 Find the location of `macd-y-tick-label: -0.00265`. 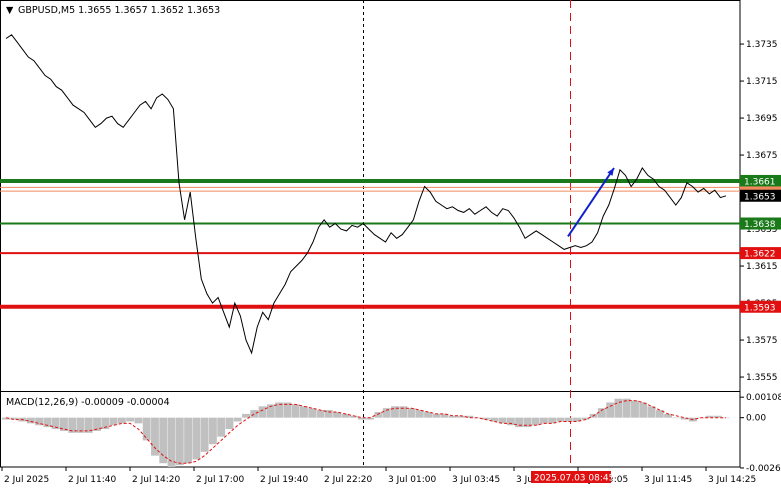

macd-y-tick-label: -0.00265 is located at coordinates (763, 469).